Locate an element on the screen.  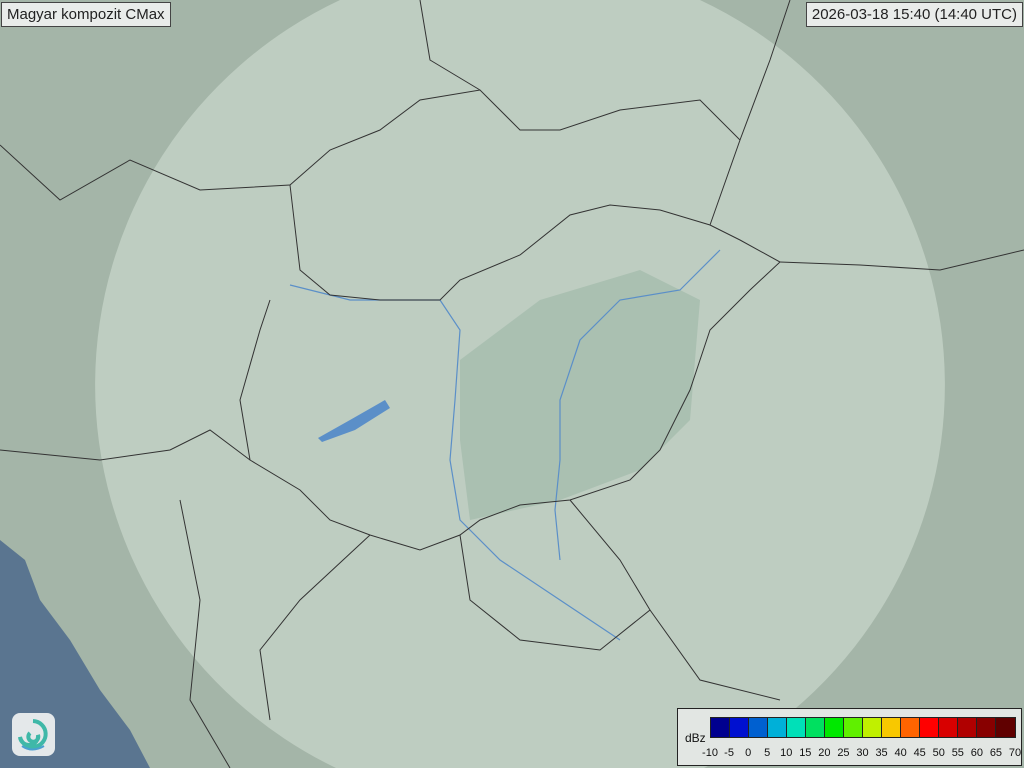
legend-ticks: -10 -5 0 5 10 15 20 25 30 35 40 45 50 55 60 65 70 is located at coordinates (861, 754).